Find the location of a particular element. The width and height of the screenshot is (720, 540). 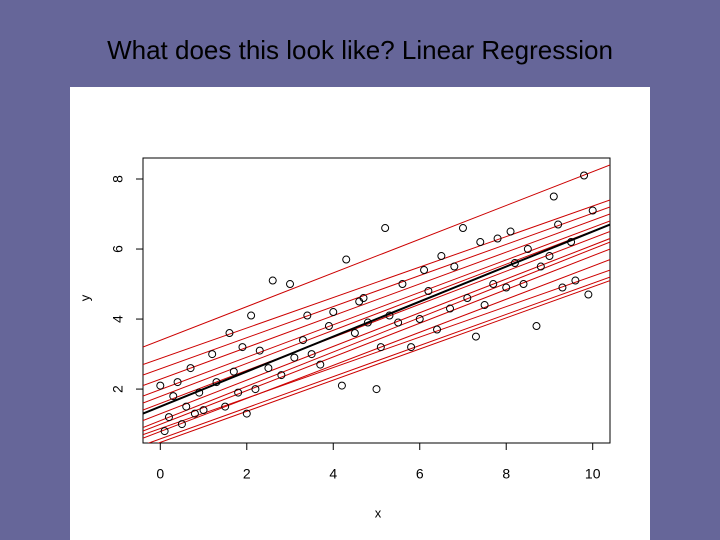

y-tick-label: 8 is located at coordinates (118, 179).